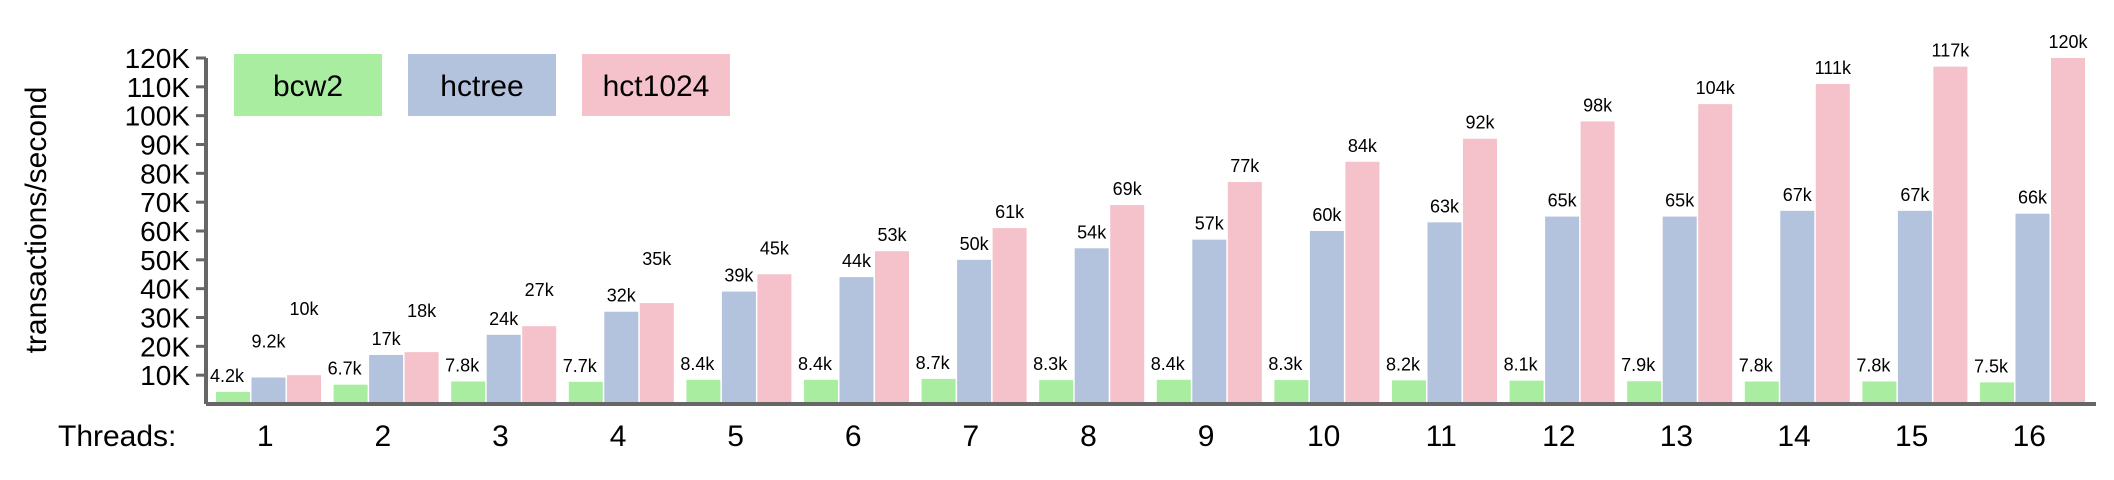  Describe the element at coordinates (697, 364) in the screenshot. I see `value-label-bcw2-5: 8.4k` at that location.